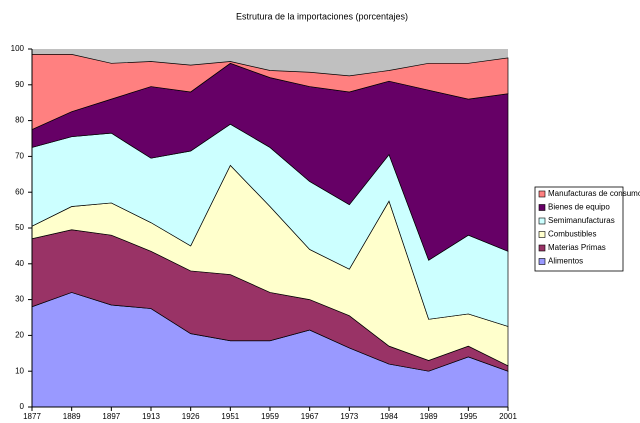 Image resolution: width=640 pixels, height=423 pixels. What do you see at coordinates (22, 406) in the screenshot?
I see `y-tick-label: 0` at bounding box center [22, 406].